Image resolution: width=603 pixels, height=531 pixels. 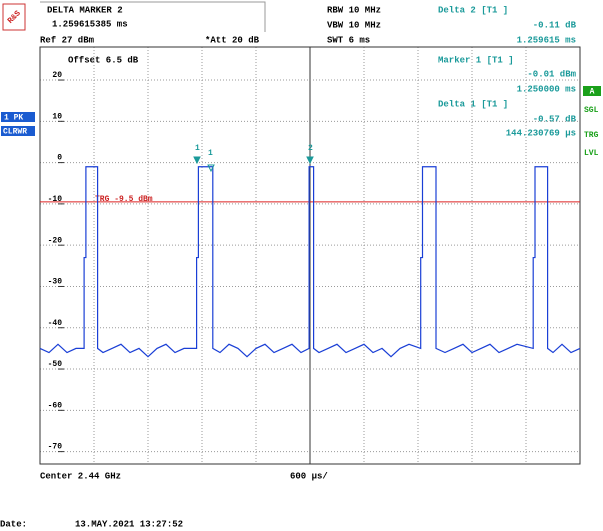 I want to click on readout: -0.11 dB, so click(x=555, y=25).